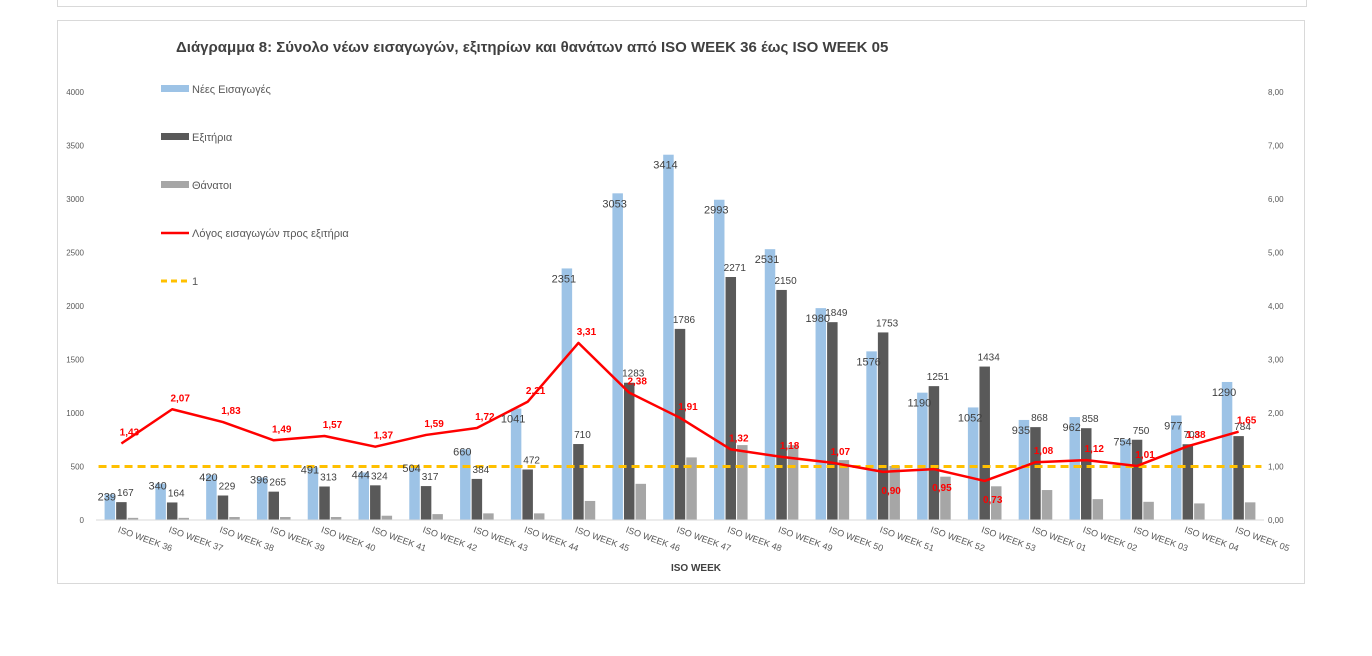 The width and height of the screenshot is (1372, 656). Describe the element at coordinates (310, 470) in the screenshot. I see `admissions-value-label: 491` at that location.